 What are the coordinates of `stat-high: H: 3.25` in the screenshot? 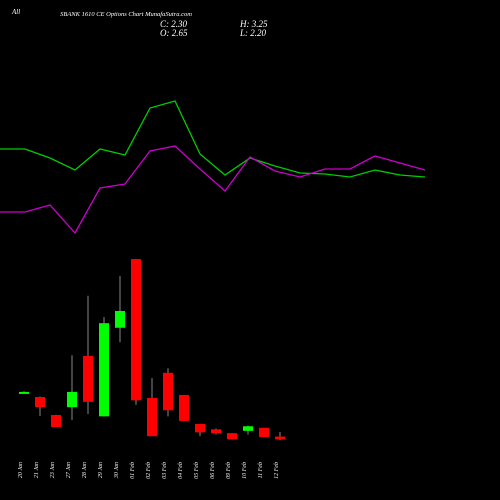 It's located at (253, 24).